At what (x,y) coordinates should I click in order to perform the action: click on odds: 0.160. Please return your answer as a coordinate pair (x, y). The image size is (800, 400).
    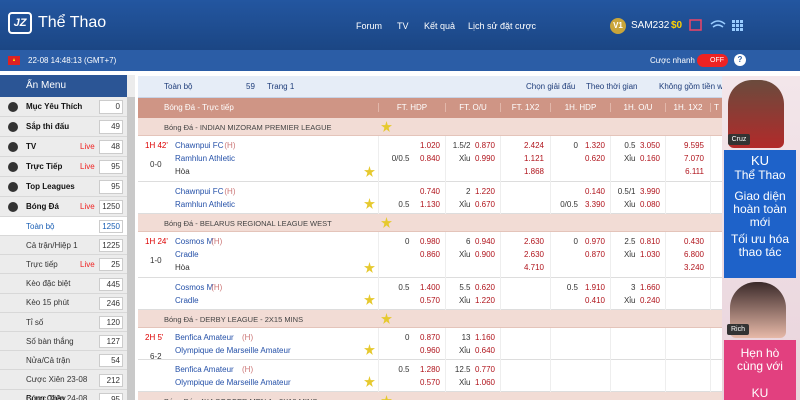
    Looking at the image, I should click on (649, 158).